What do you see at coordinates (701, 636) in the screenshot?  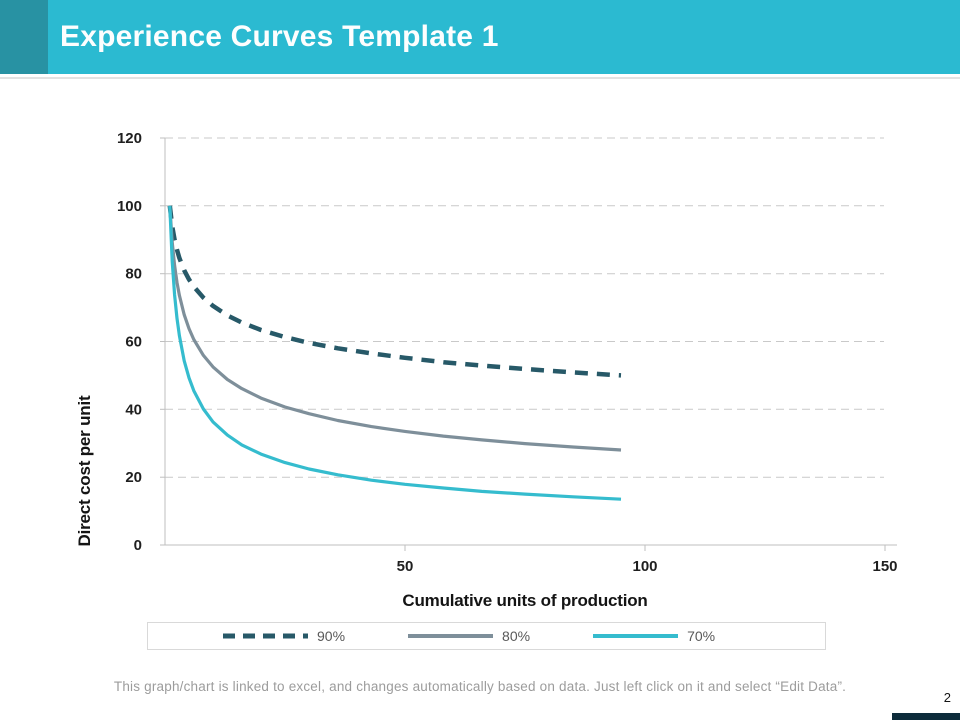 I see `legend-label: 70%` at bounding box center [701, 636].